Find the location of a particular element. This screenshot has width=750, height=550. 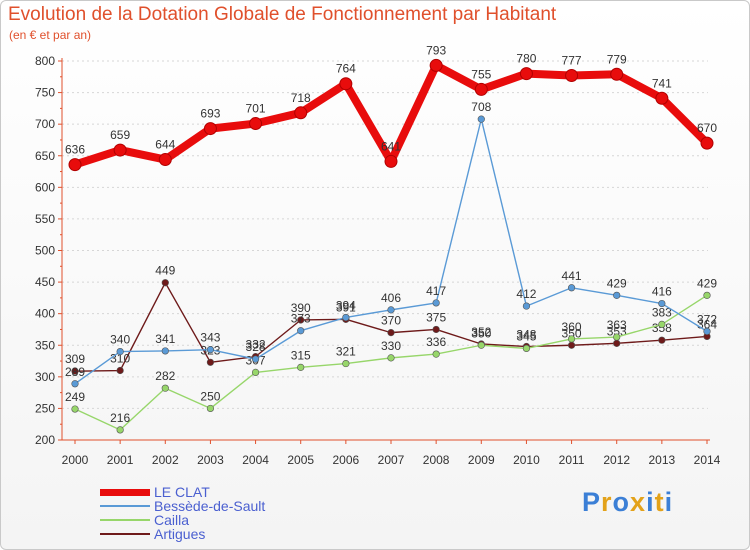

data-label-le-clat: 777 is located at coordinates (572, 61).